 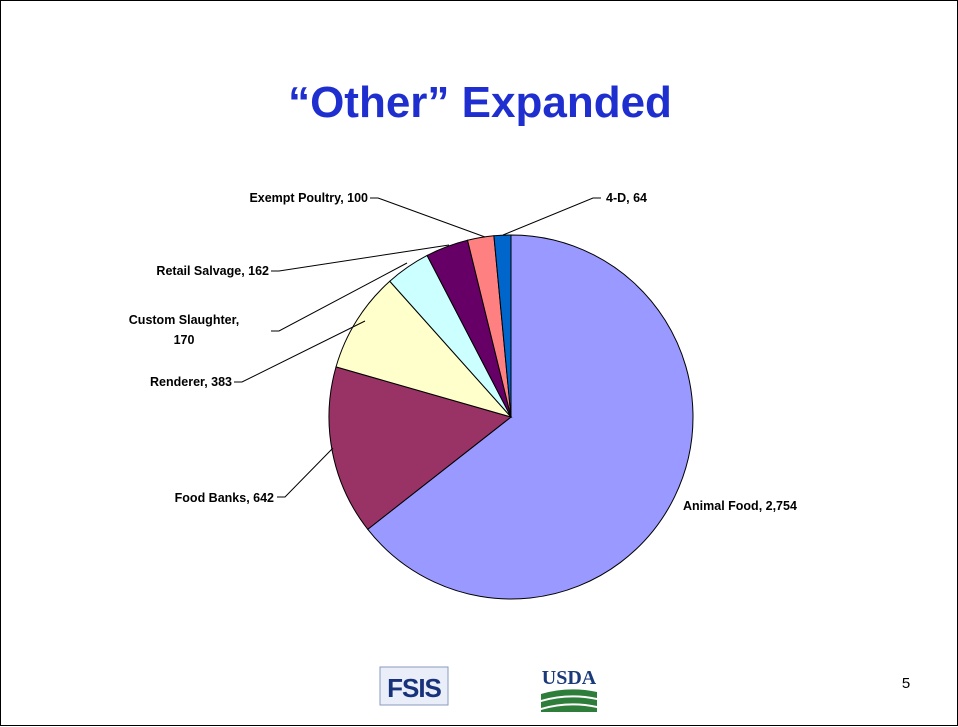 I want to click on data-label-animal-food: Animal Food, 2,754, so click(x=740, y=506).